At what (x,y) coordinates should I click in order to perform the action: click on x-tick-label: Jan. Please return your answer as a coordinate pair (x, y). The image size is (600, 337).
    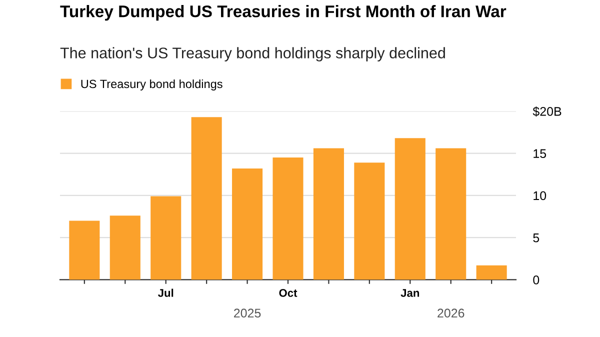
    Looking at the image, I should click on (410, 293).